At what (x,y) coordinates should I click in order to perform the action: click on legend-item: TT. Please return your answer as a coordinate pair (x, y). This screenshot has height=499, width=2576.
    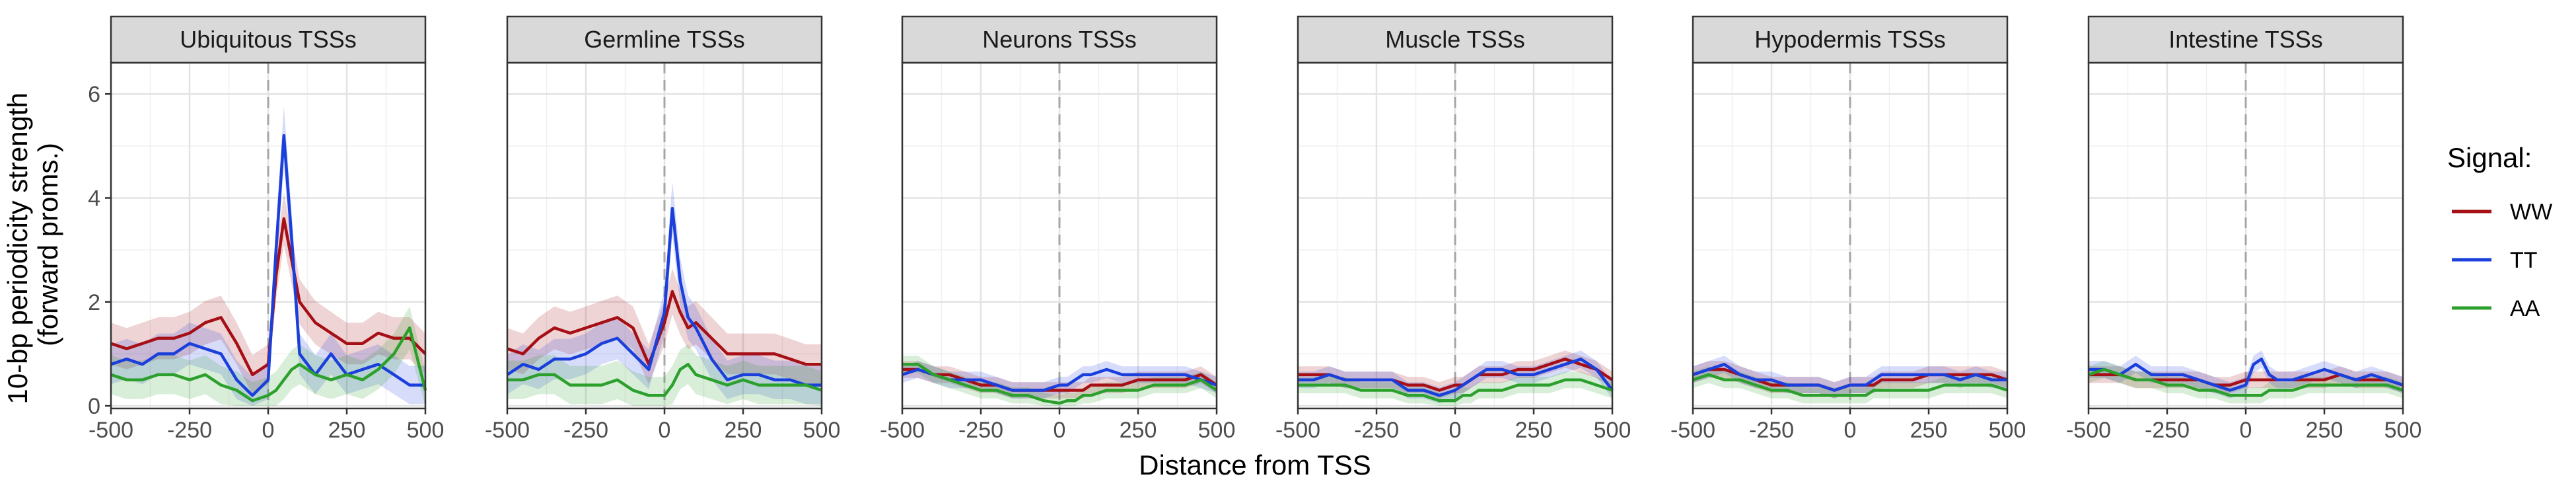
    Looking at the image, I should click on (2495, 260).